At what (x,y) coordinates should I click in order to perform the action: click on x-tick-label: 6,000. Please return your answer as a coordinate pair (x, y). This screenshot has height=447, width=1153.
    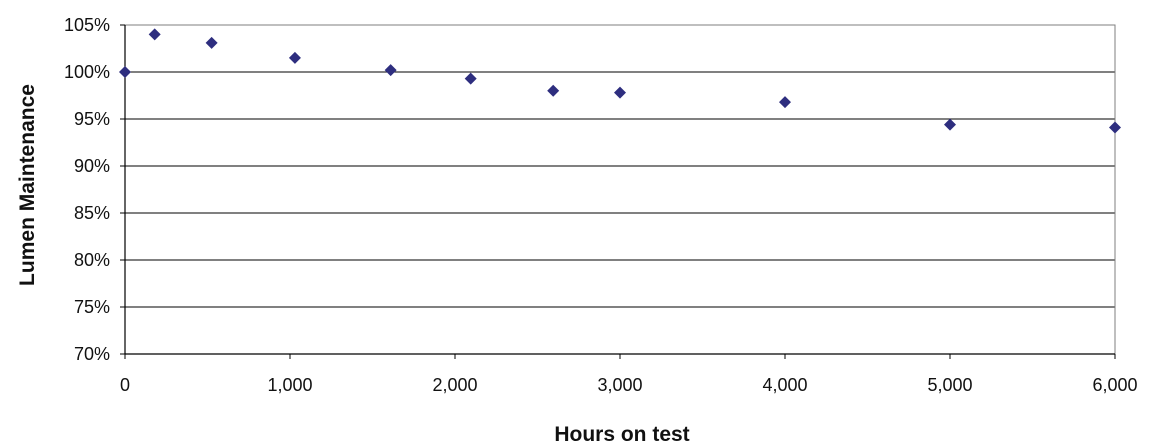
    Looking at the image, I should click on (1114, 385).